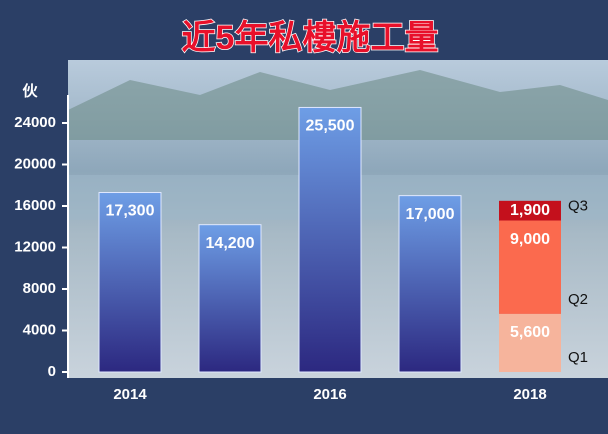  Describe the element at coordinates (578, 299) in the screenshot. I see `series-label: Q2` at that location.